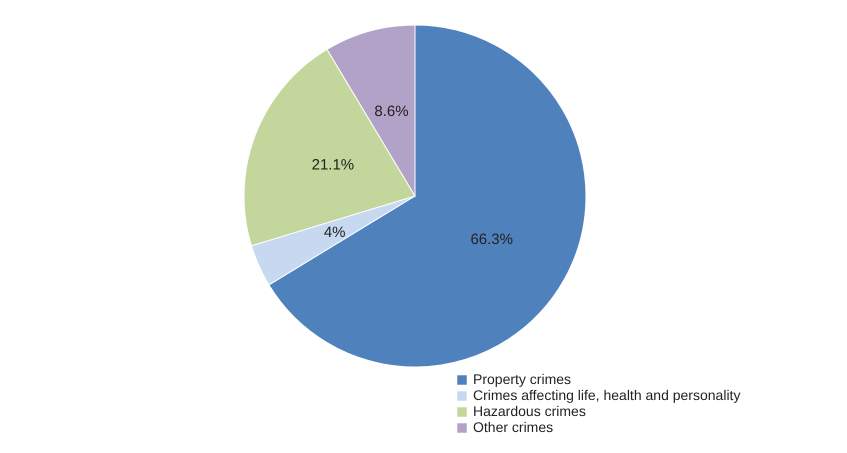  What do you see at coordinates (333, 165) in the screenshot?
I see `data-label: 21.1%` at bounding box center [333, 165].